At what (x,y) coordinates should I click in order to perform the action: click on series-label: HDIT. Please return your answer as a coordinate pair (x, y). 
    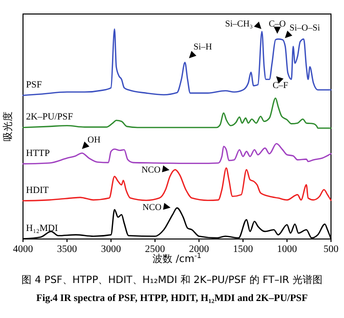
    Looking at the image, I should click on (37, 191).